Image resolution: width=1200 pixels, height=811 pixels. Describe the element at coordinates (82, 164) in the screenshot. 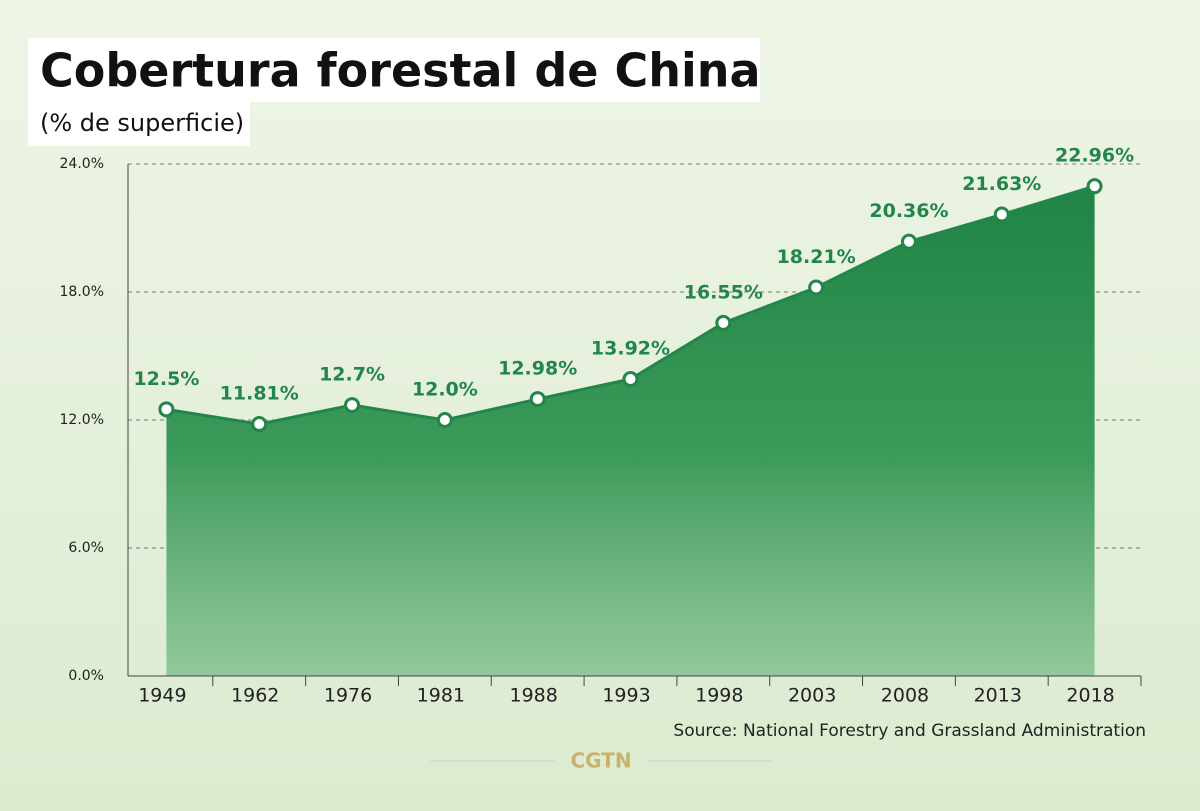

I see `y-tick-label: 24.0%` at that location.